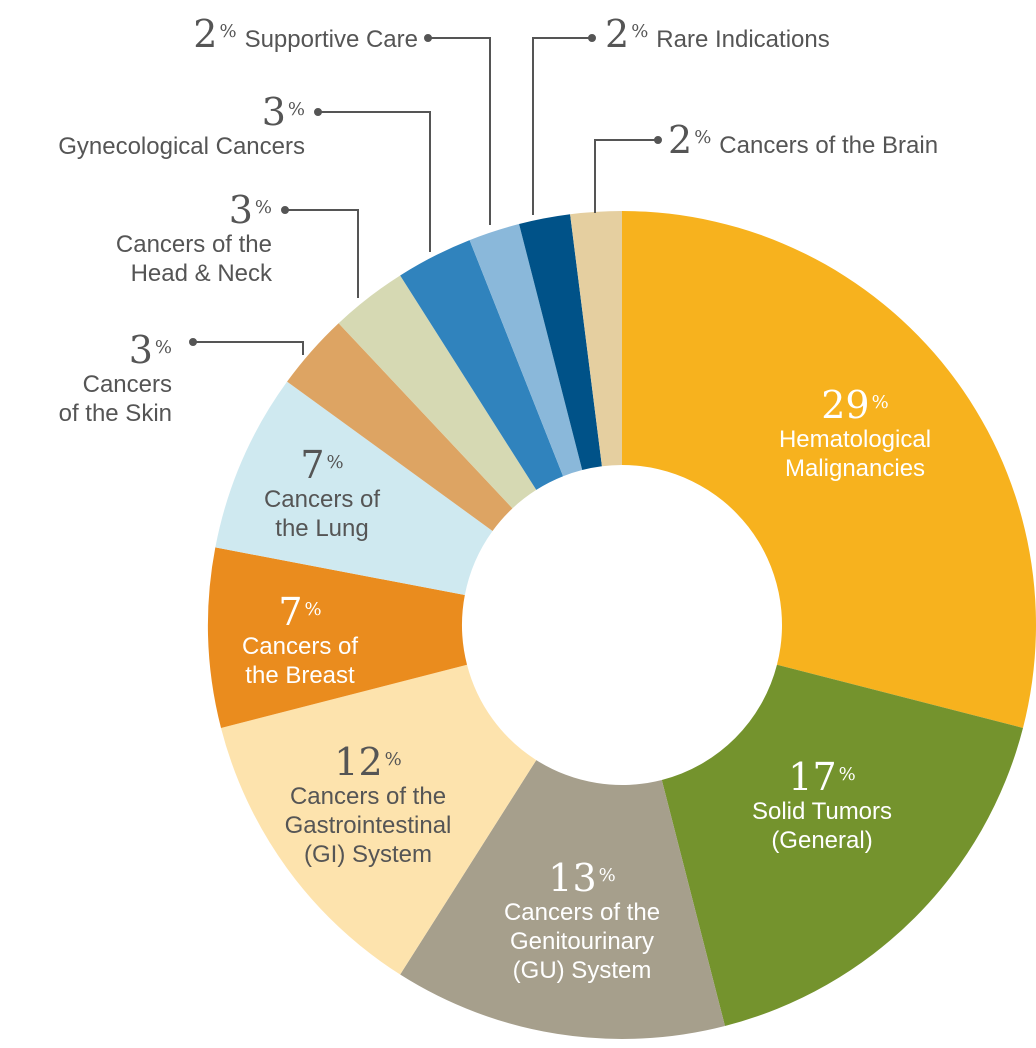 The height and width of the screenshot is (1048, 1036). Describe the element at coordinates (322, 514) in the screenshot. I see `category-label: Cancers of the Lung` at that location.